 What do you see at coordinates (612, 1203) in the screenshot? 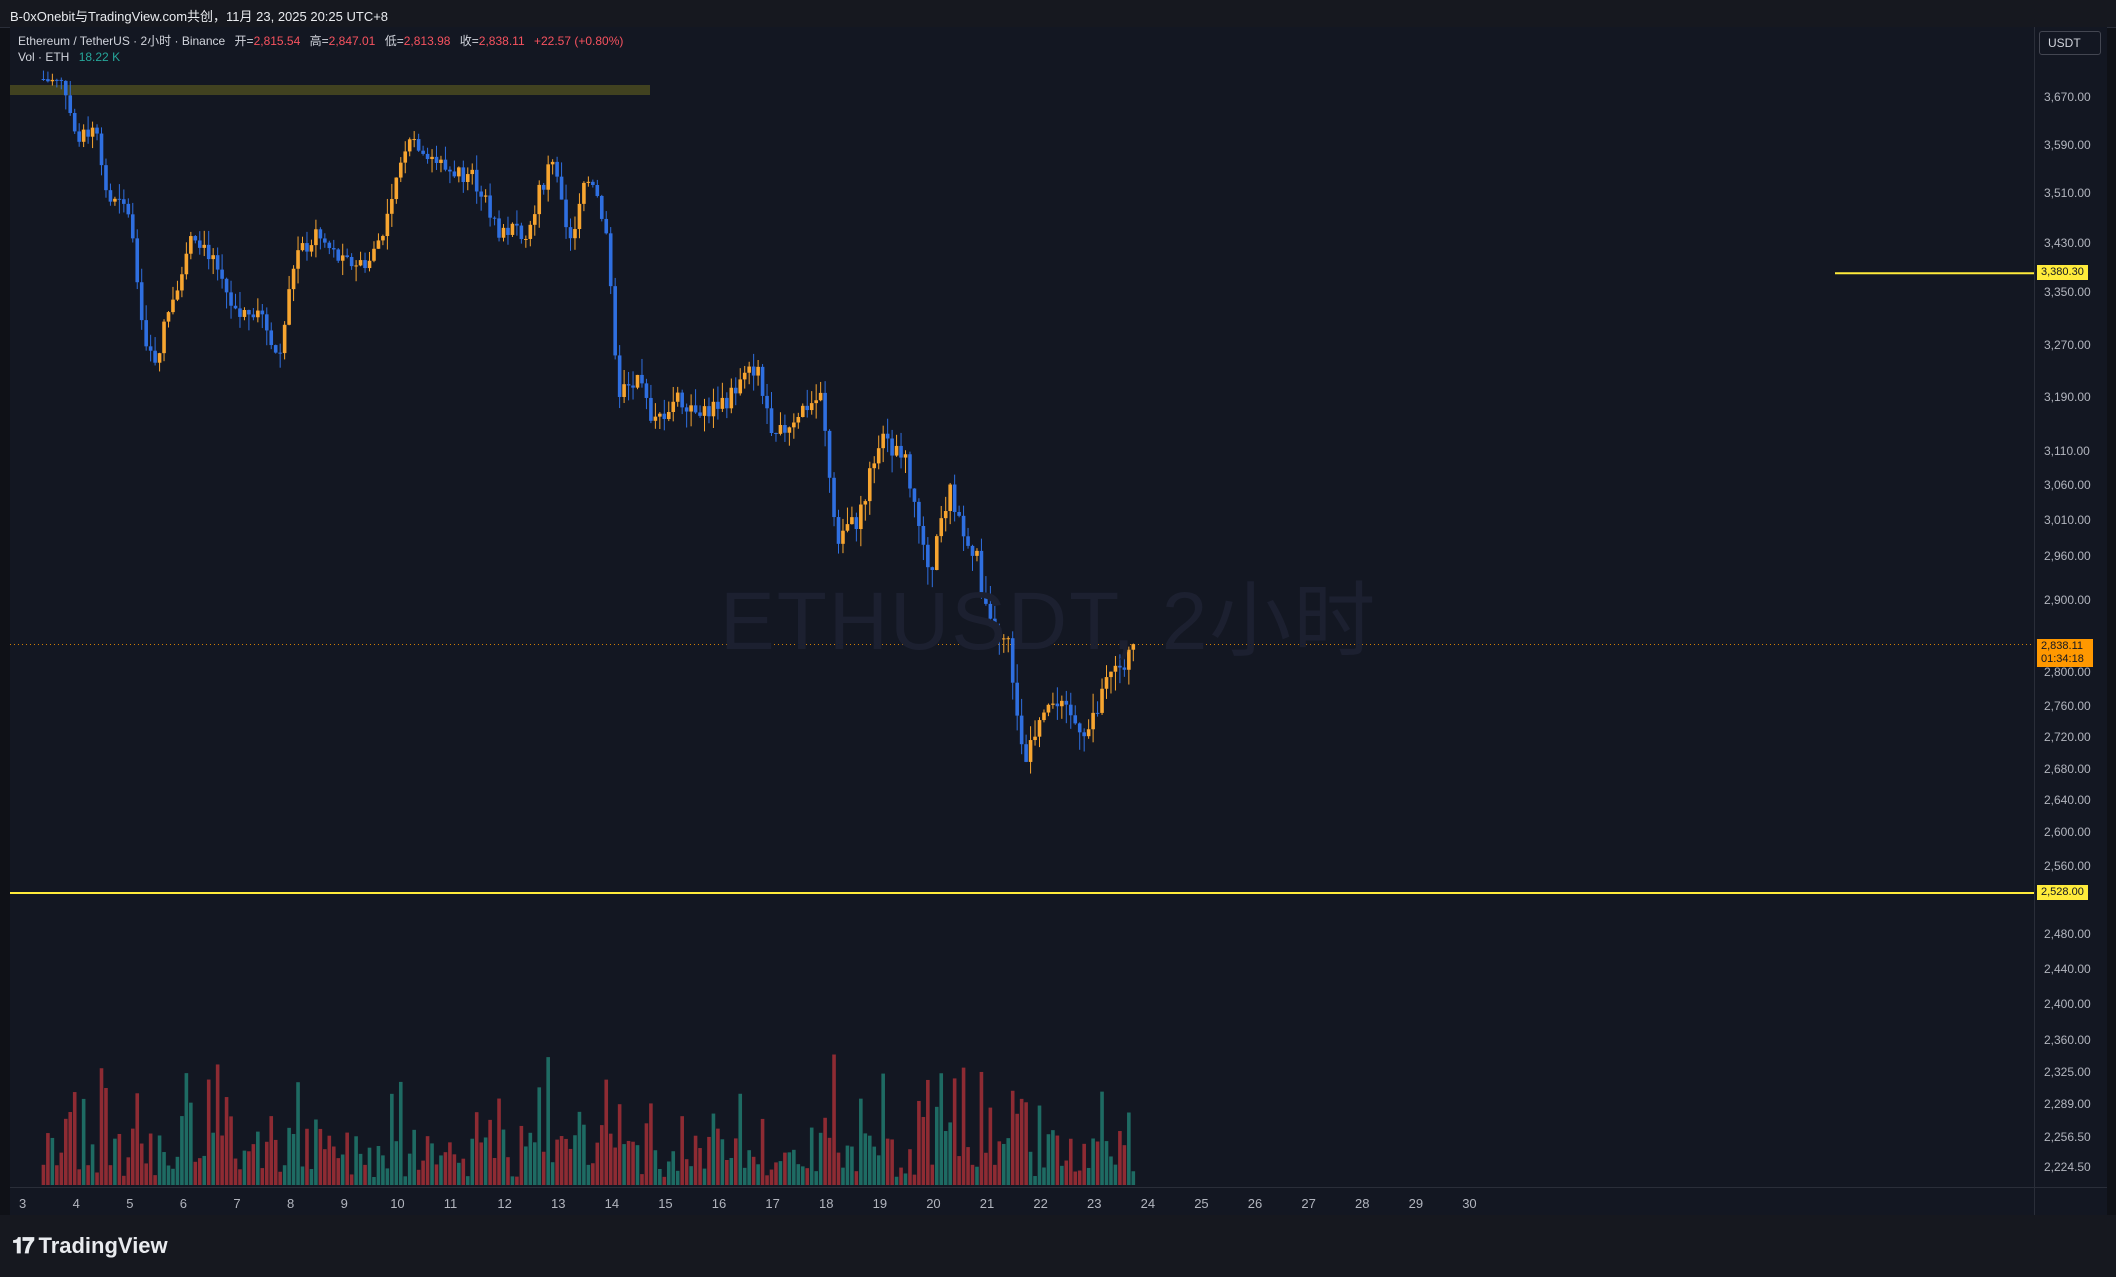
I see `time-tick-label: 14` at bounding box center [612, 1203].